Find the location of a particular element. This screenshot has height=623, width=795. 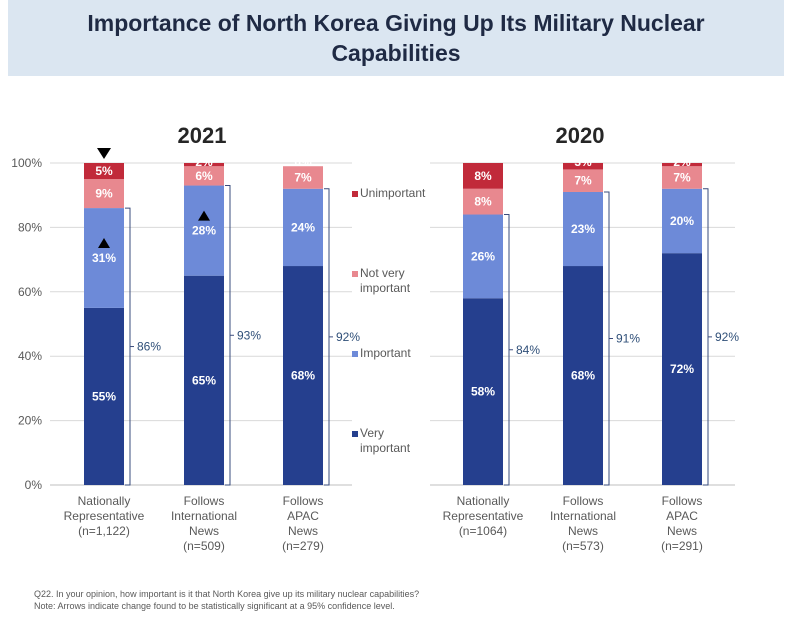

data-label: 31% is located at coordinates (104, 258).